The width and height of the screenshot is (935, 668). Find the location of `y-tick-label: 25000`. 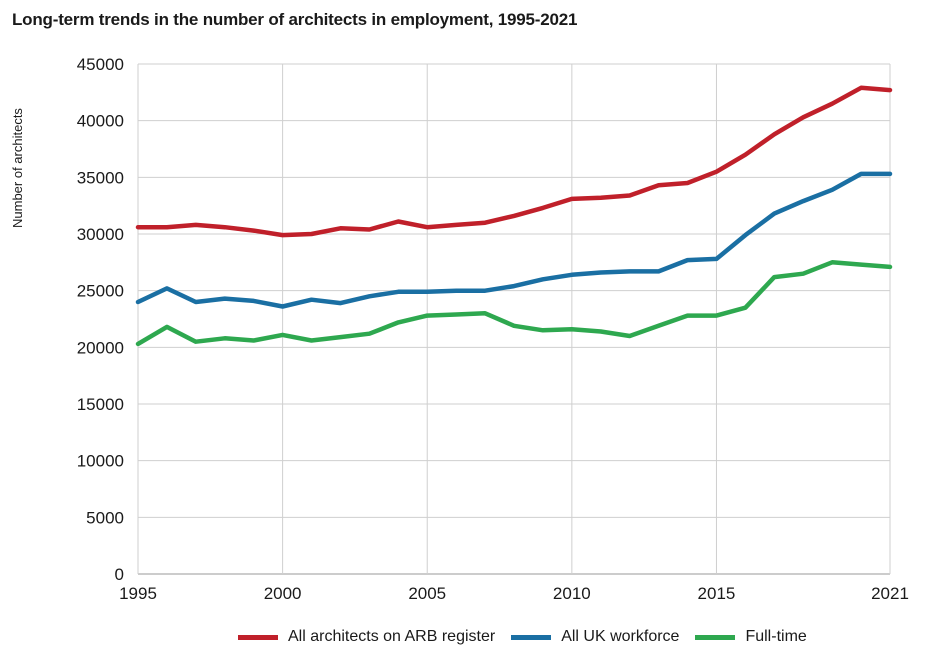

y-tick-label: 25000 is located at coordinates (100, 291).